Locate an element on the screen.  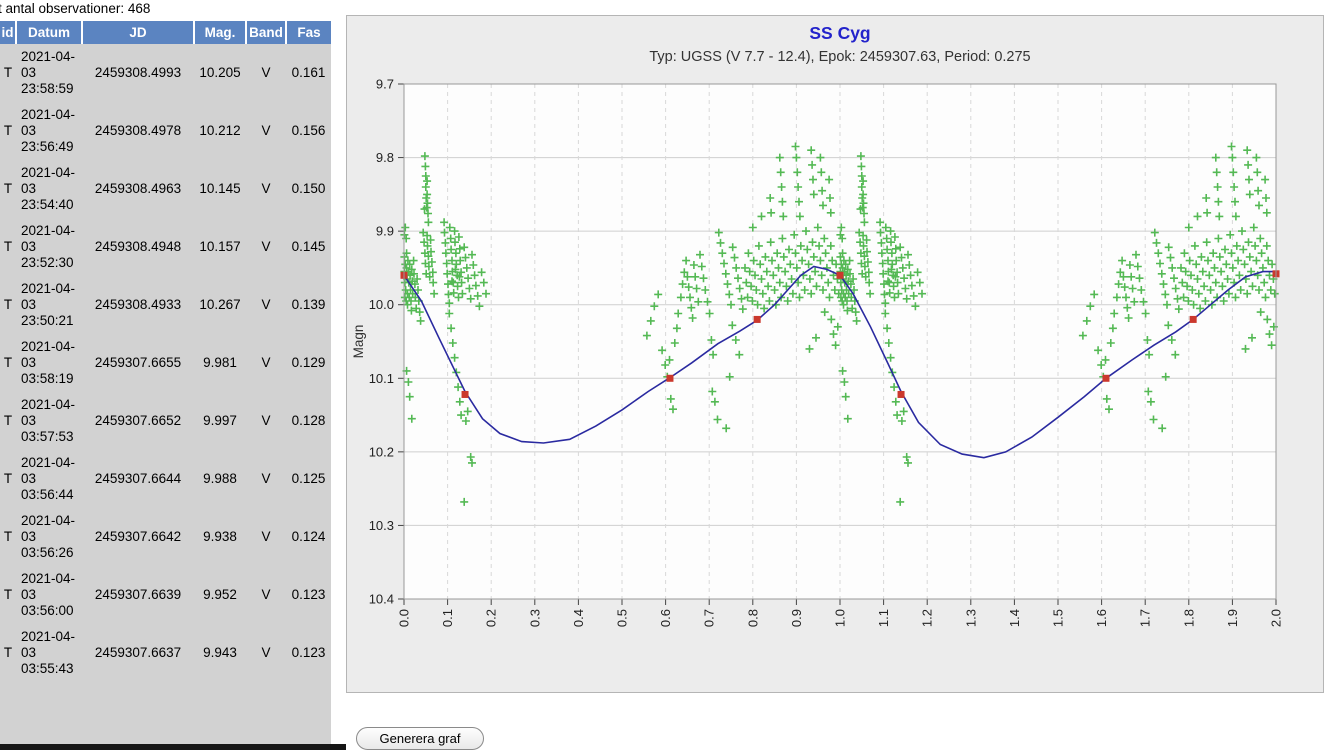
svg-text: 9.8 is located at coordinates (385, 157).